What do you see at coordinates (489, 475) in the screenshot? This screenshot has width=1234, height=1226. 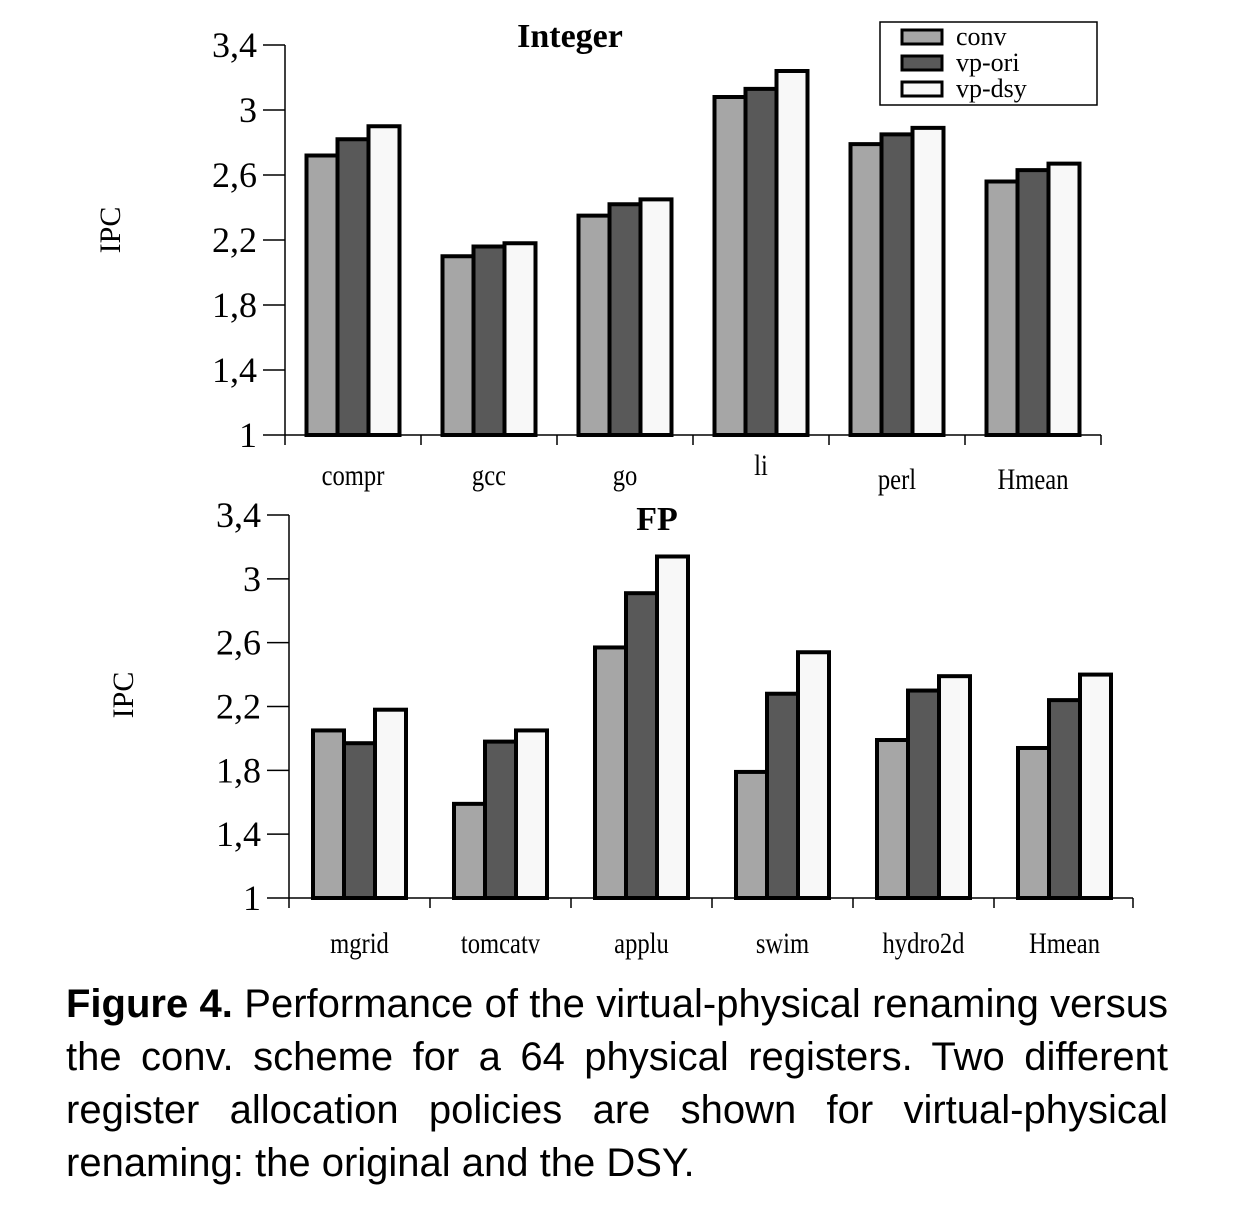 I see `category-label-gcc: gcc` at bounding box center [489, 475].